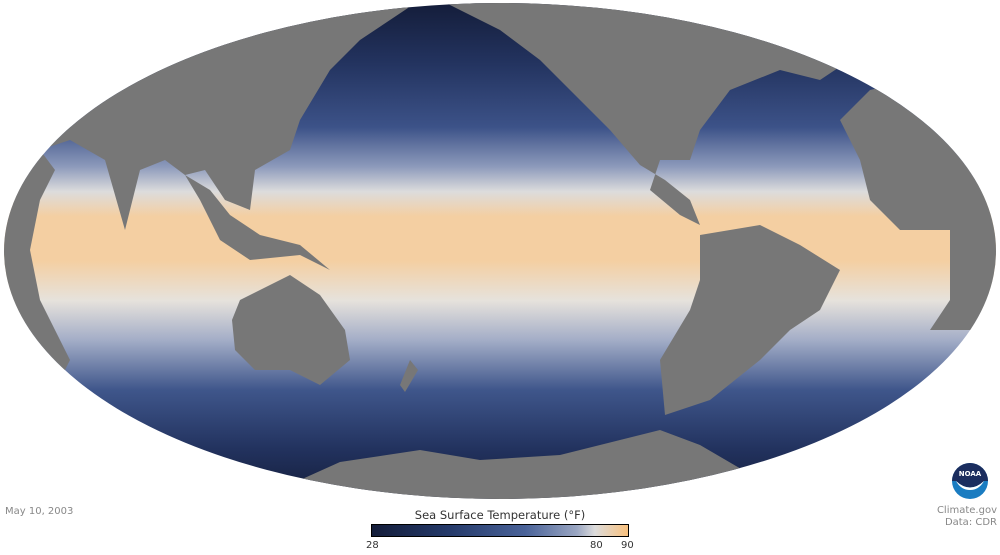  I want to click on legend-title: Sea Surface Temperature (°F), so click(500, 515).